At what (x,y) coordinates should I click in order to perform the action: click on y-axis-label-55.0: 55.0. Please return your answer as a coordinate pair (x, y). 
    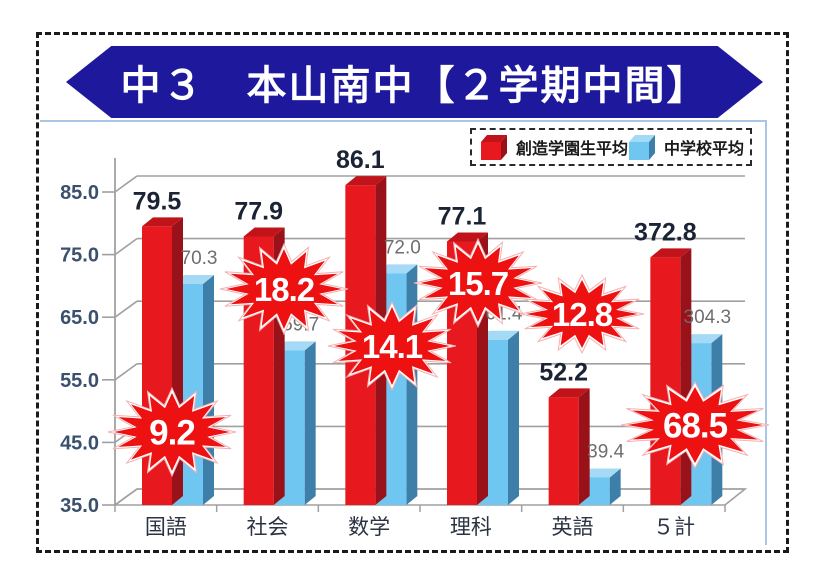
    Looking at the image, I should click on (79, 381).